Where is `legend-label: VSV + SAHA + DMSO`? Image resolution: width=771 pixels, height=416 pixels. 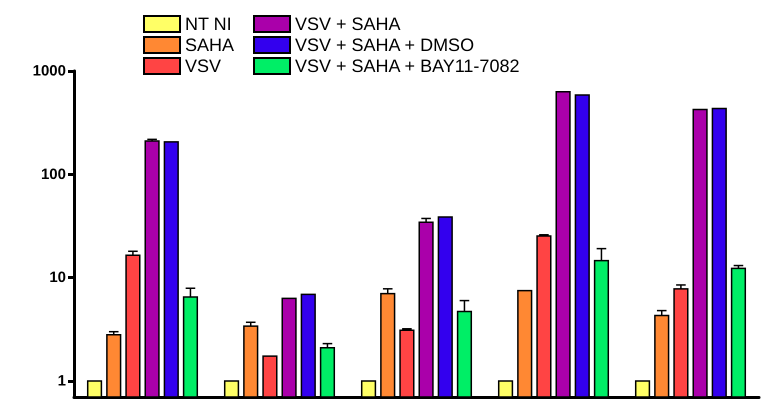 legend-label: VSV + SAHA + DMSO is located at coordinates (384, 45).